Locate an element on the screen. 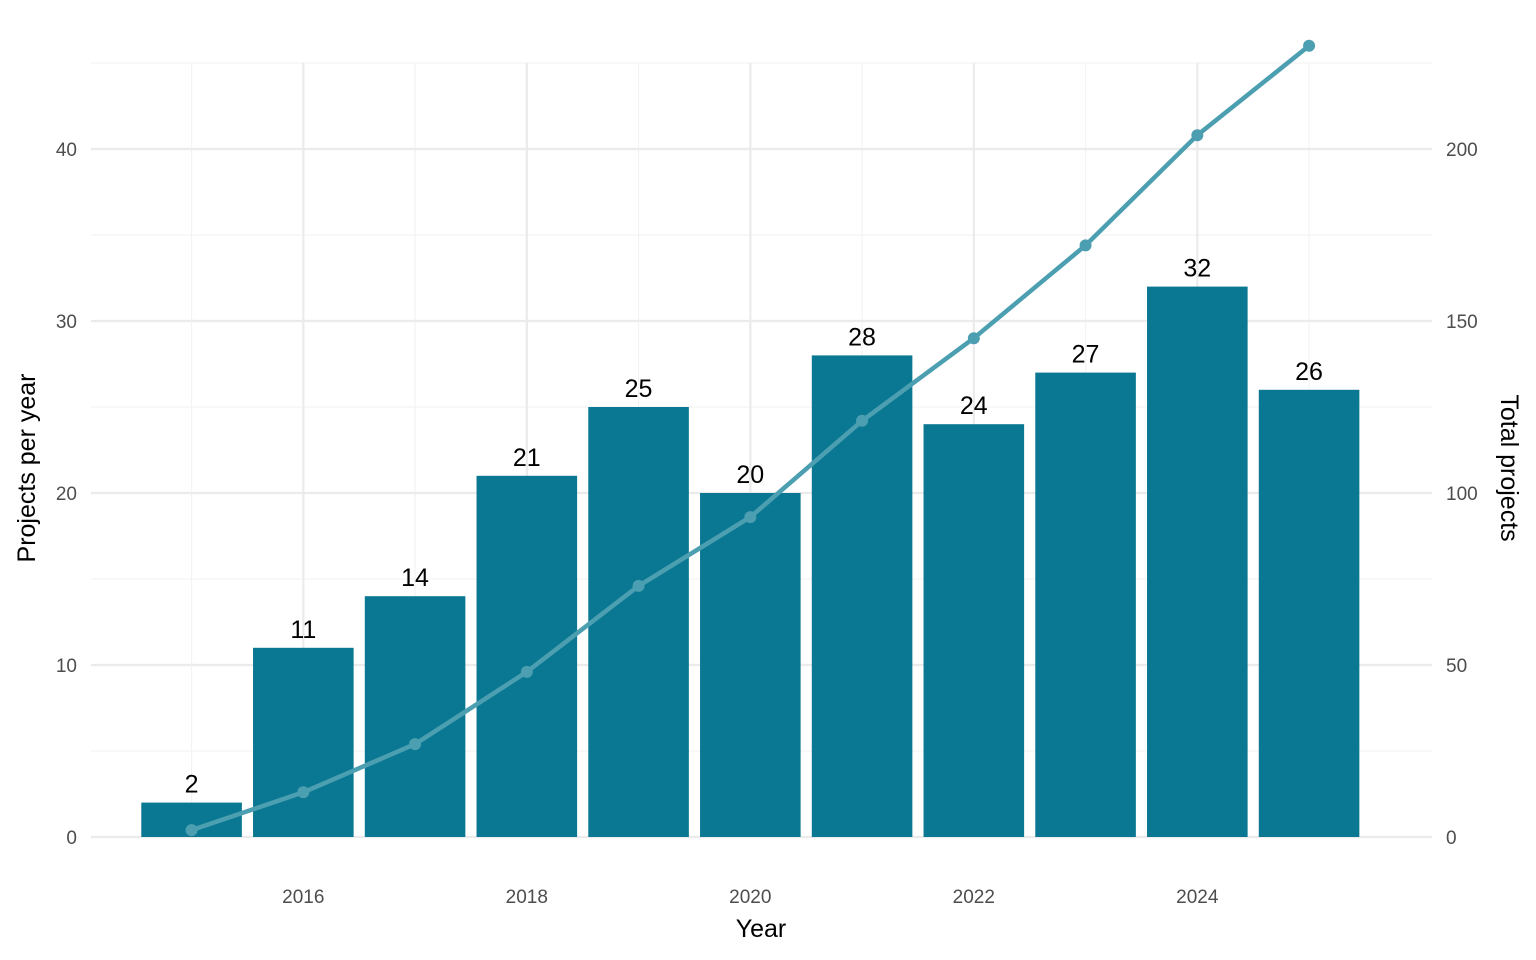  y-axis-right-ticks: 0 50 100 150 200 is located at coordinates (1462, 494).